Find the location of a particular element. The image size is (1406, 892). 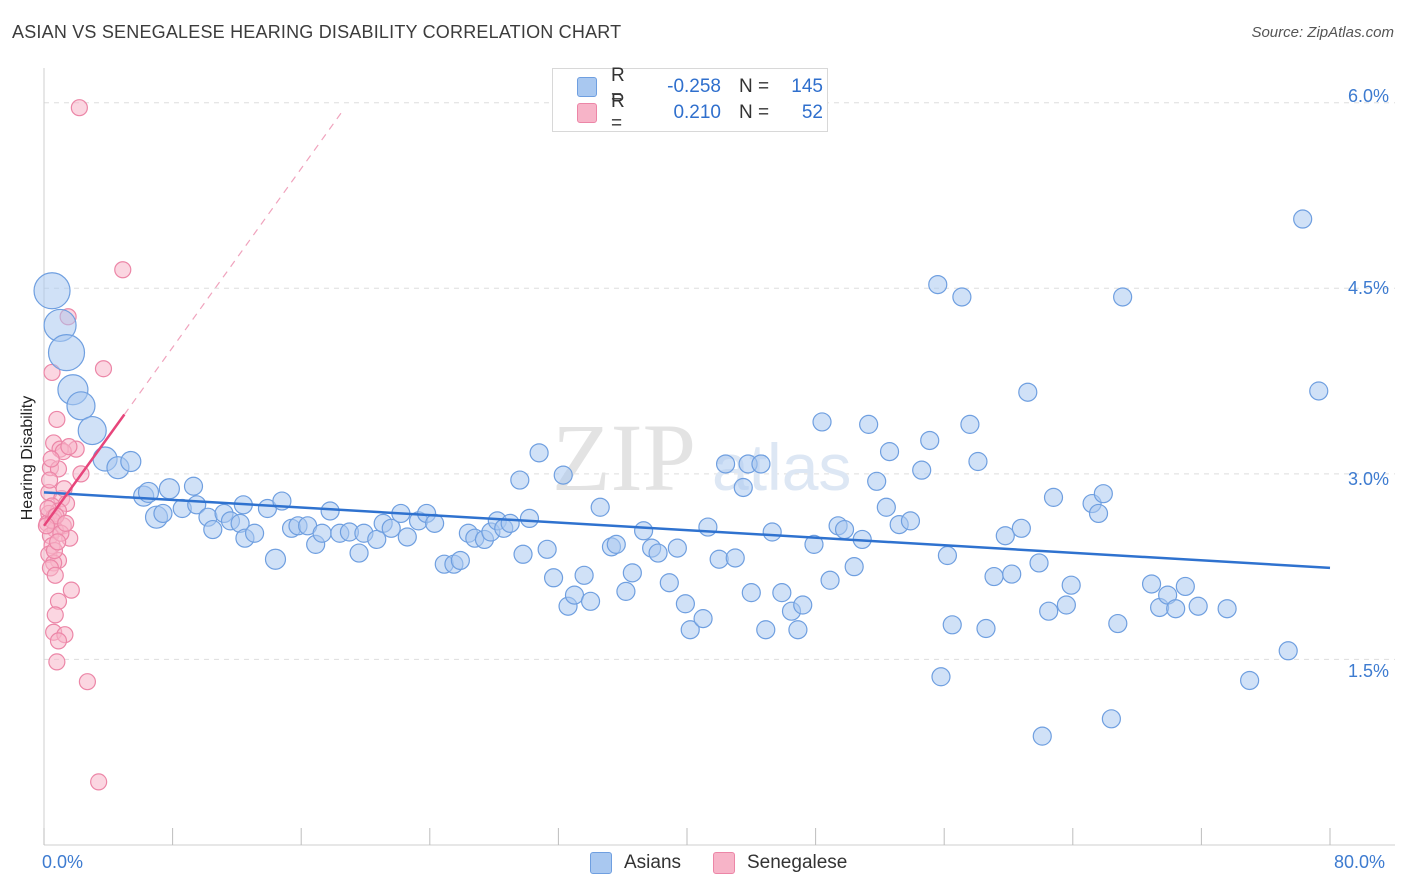

n-value-asians: 145 is located at coordinates (807, 86).